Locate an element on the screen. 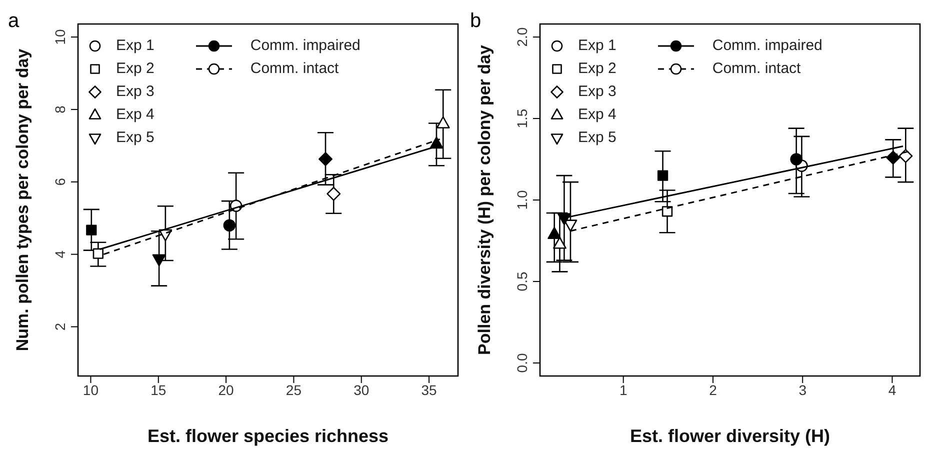 The image size is (936, 465). x-tick-label: 2 is located at coordinates (713, 390).